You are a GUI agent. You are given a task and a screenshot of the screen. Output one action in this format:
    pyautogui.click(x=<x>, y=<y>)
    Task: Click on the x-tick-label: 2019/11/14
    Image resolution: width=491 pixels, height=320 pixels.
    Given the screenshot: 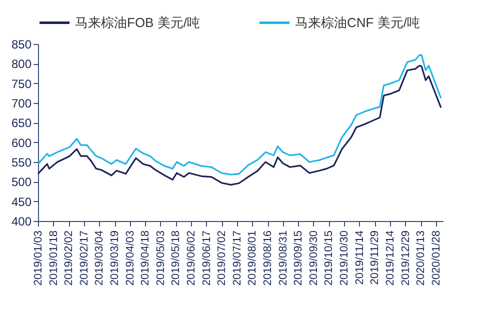 What is the action you would take?
    pyautogui.click(x=360, y=257)
    